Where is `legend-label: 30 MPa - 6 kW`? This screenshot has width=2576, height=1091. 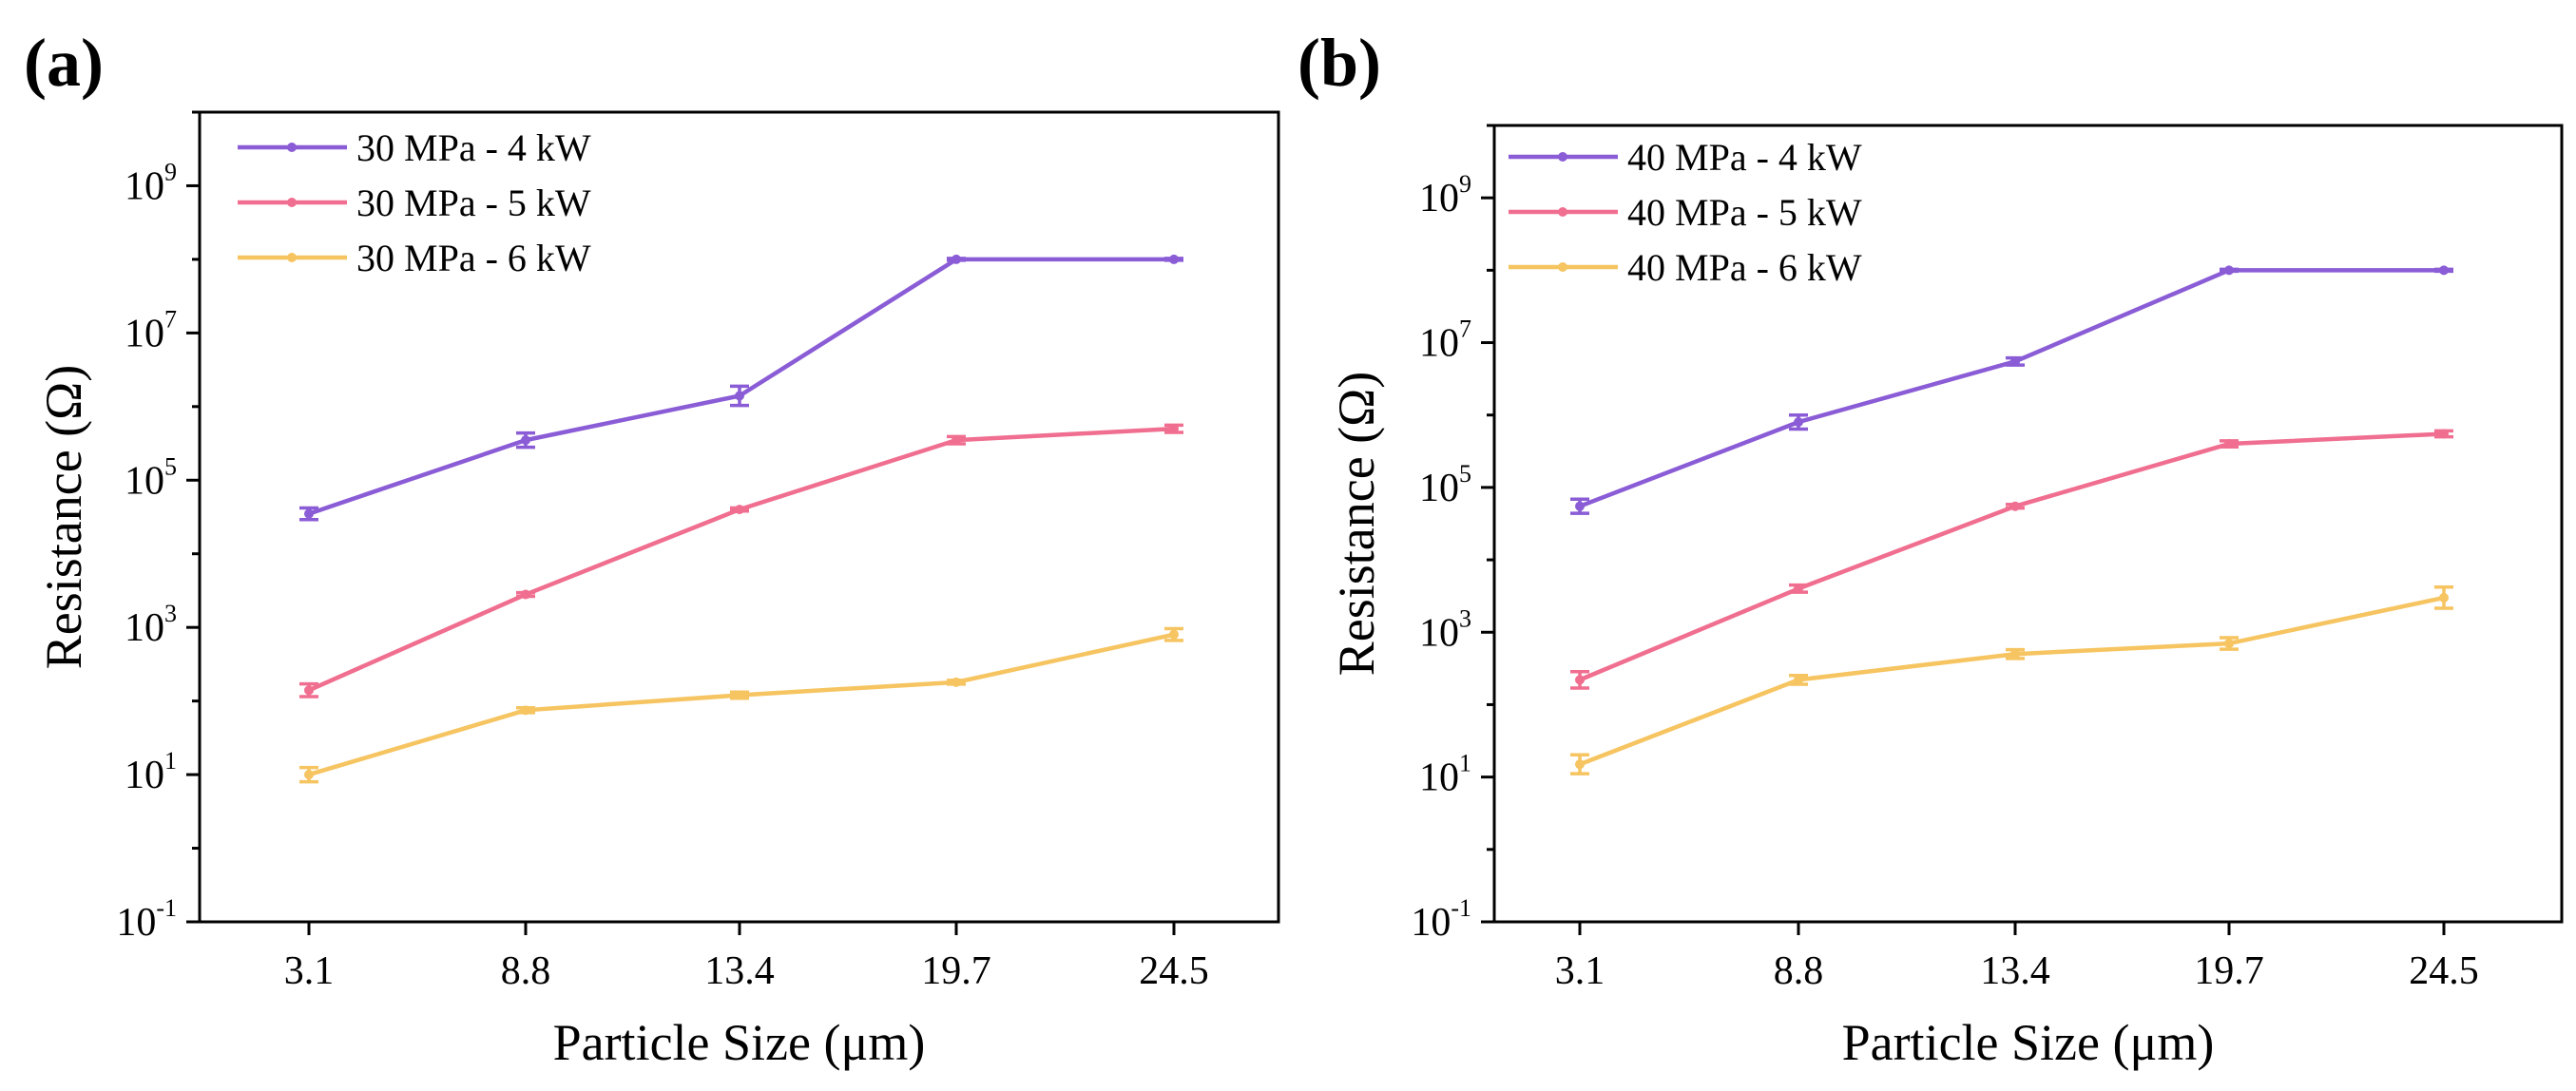
legend-label: 30 MPa - 6 kW is located at coordinates (473, 258).